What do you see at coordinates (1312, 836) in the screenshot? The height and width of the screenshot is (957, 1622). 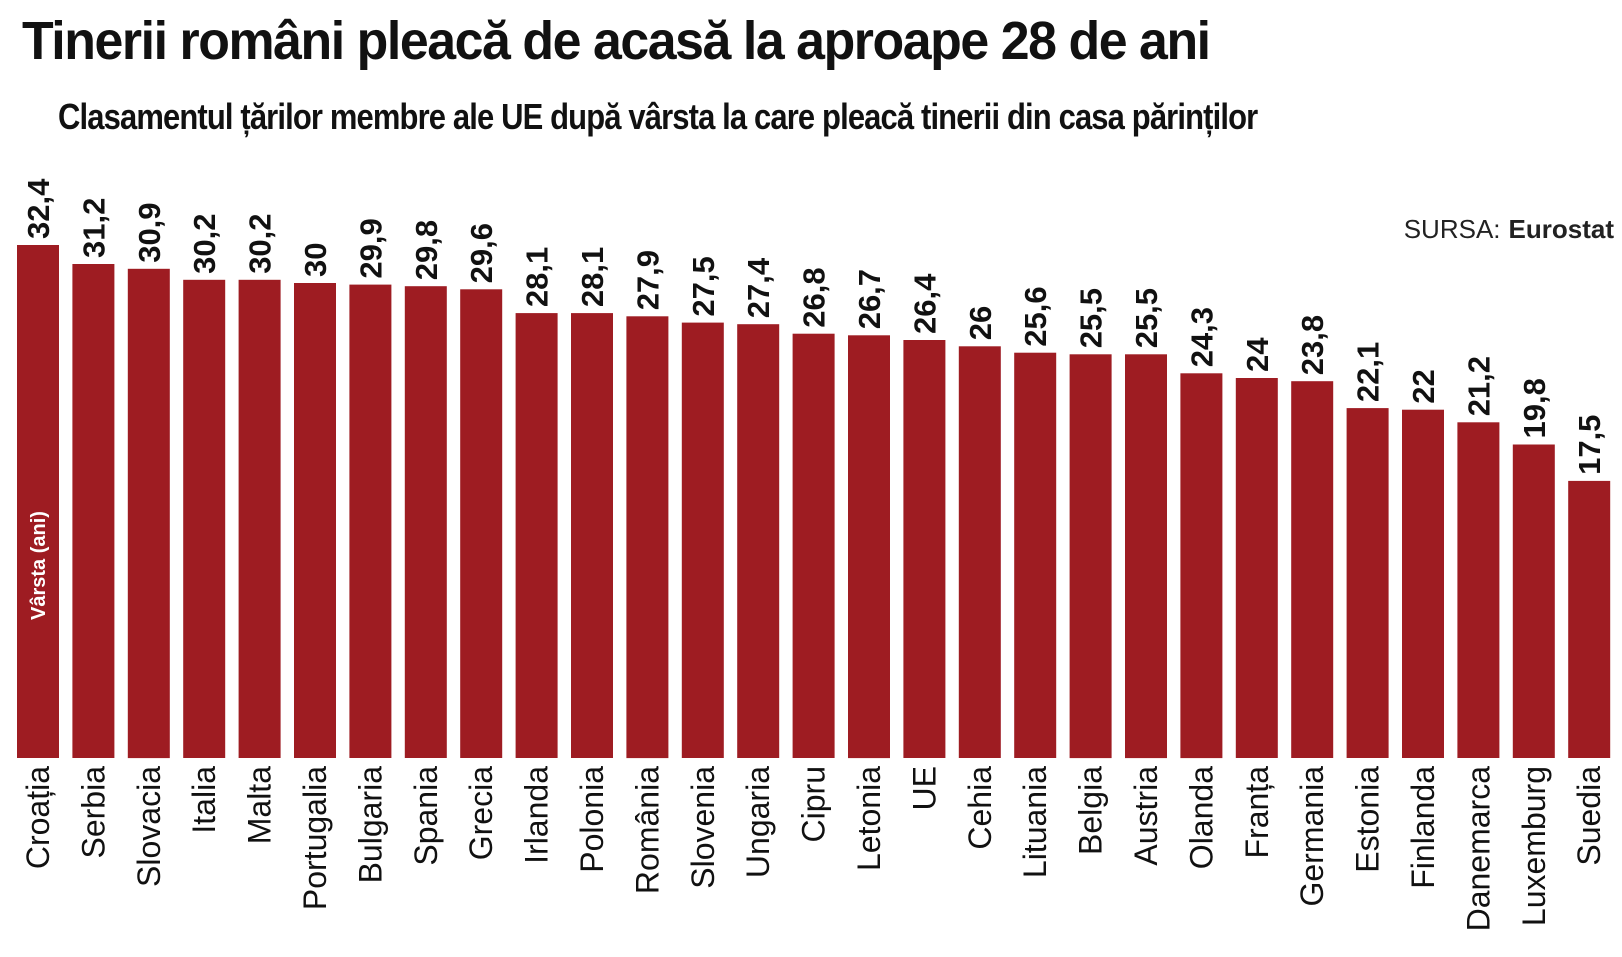 I see `category-label-23: Germania` at bounding box center [1312, 836].